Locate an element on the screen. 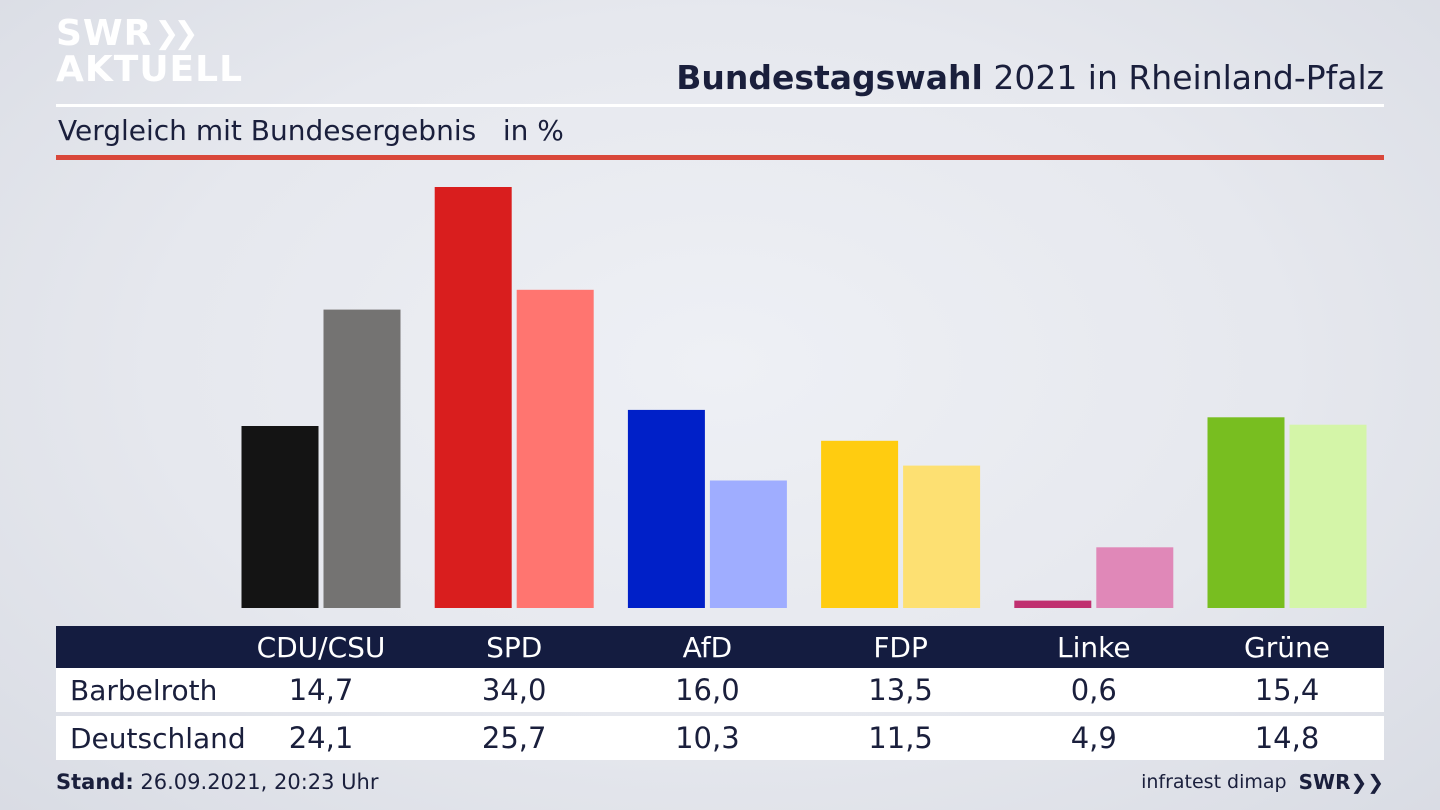 This screenshot has width=1440, height=810. table-cell: 14,7 is located at coordinates (321, 690).